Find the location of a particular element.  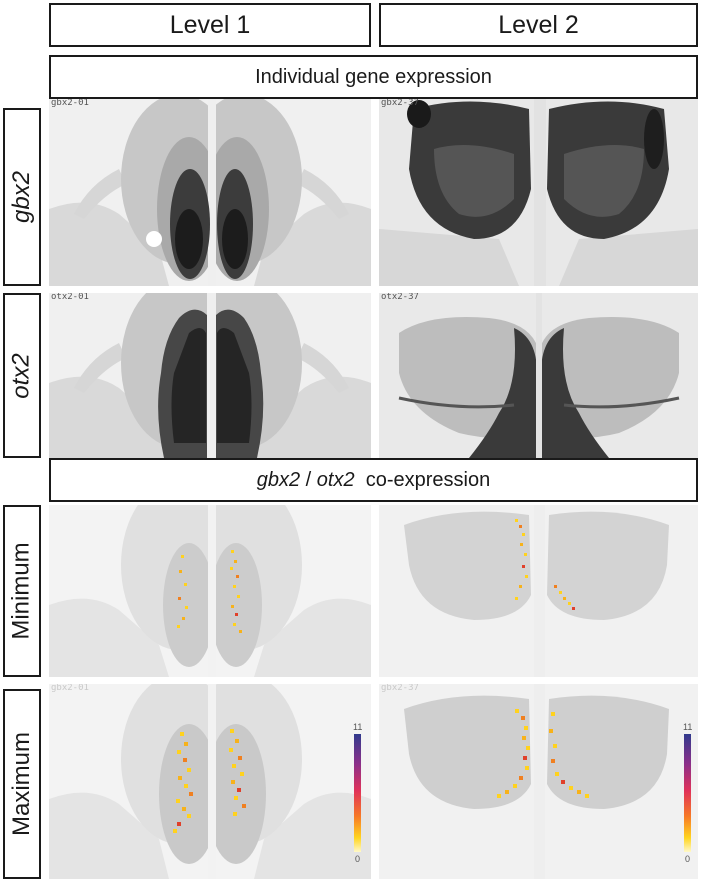

row-label-otx2-text: otx2 is located at coordinates (21, 375).